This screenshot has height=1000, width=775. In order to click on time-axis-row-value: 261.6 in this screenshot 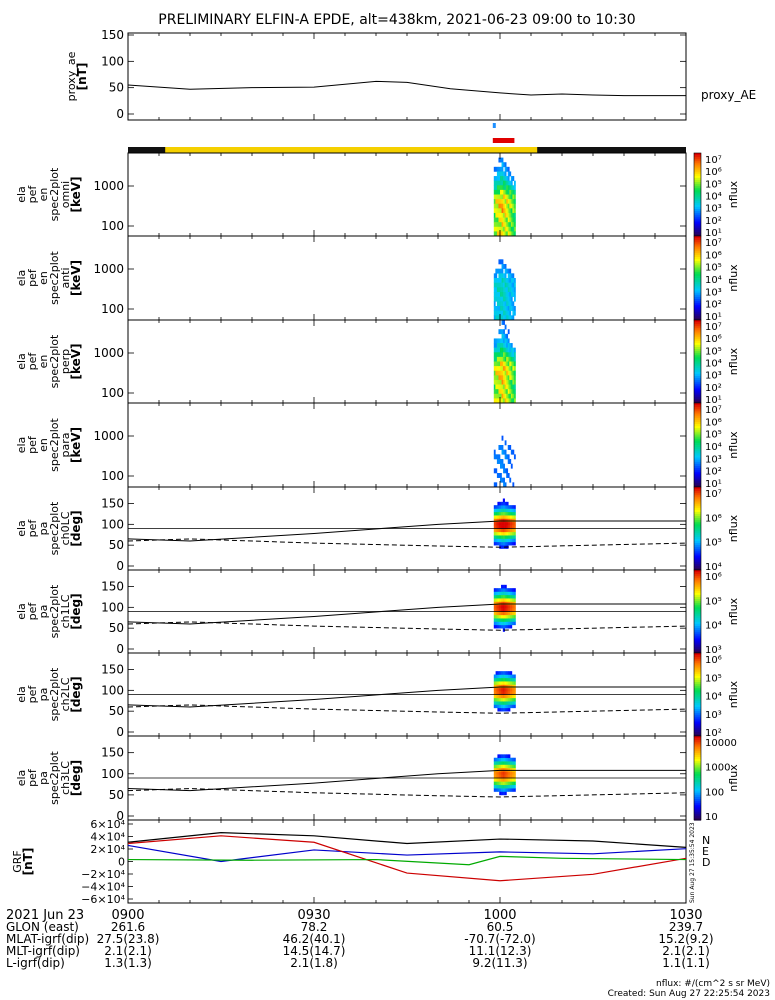, I will do `click(128, 927)`.